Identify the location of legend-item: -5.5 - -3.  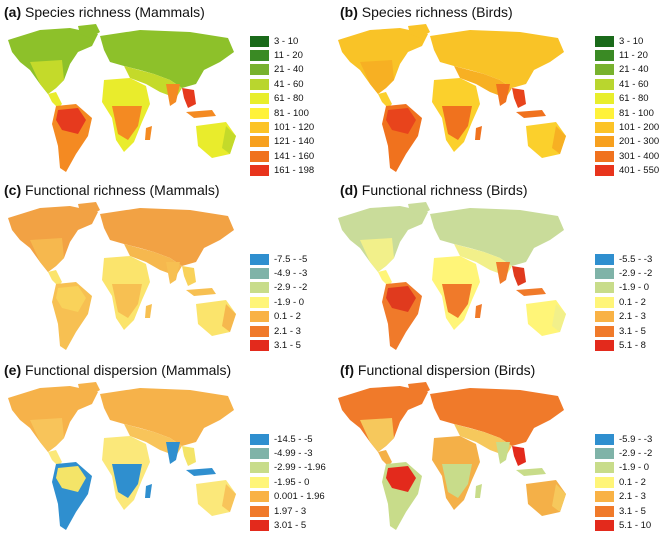
(623, 259).